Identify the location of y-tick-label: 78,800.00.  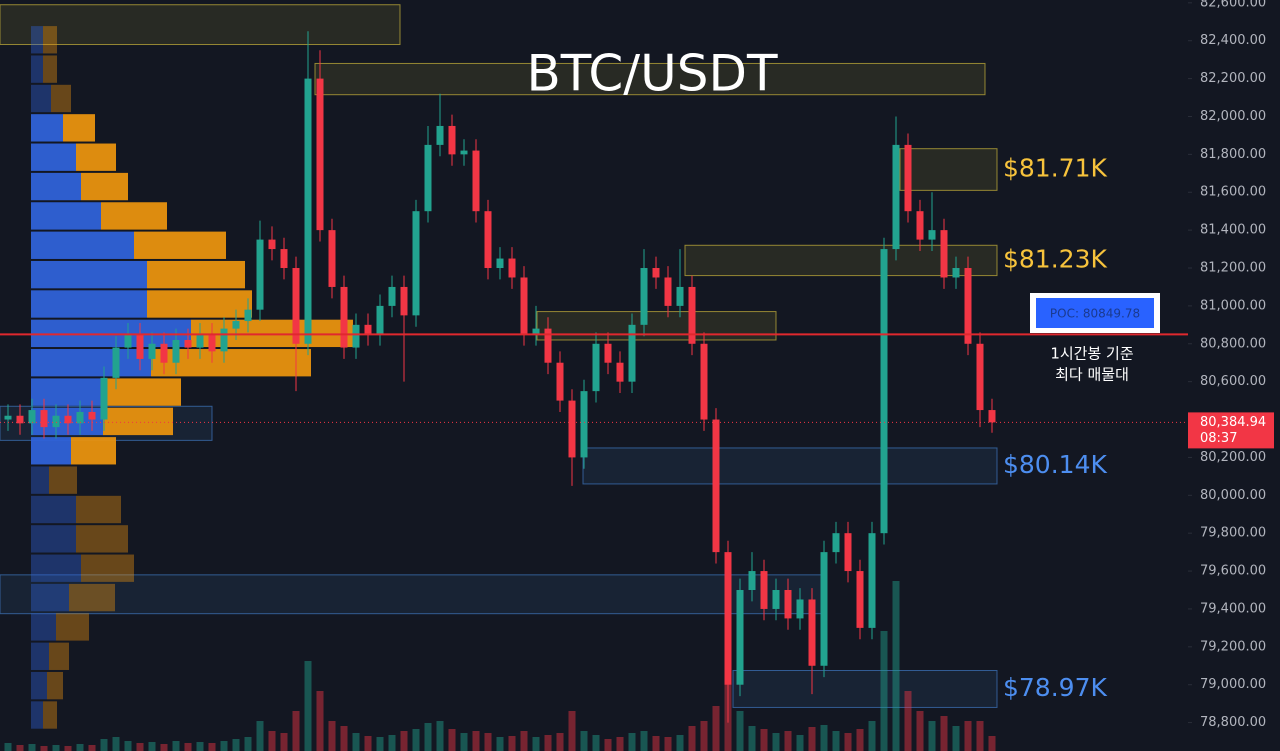
(1233, 722).